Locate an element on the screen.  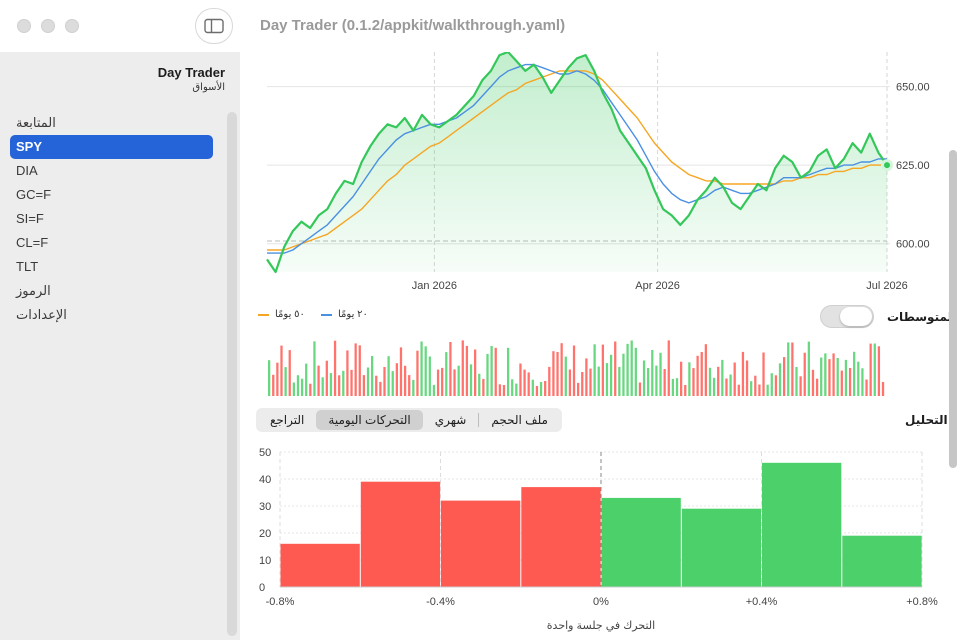
sidebar-item-tlt: TLT is located at coordinates (27, 266).